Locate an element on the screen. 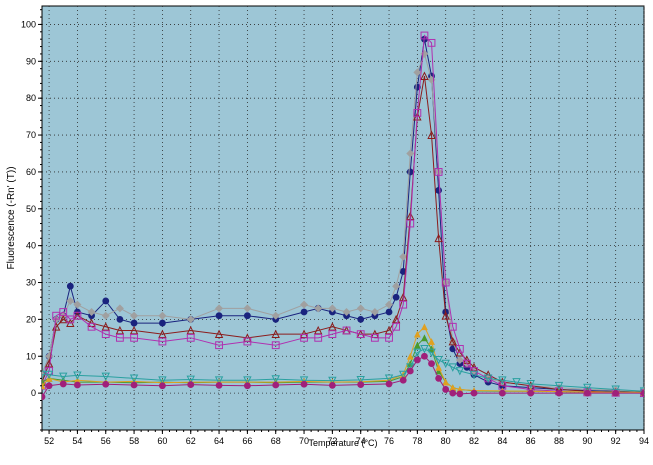  x-tick-label: 64 is located at coordinates (219, 441).